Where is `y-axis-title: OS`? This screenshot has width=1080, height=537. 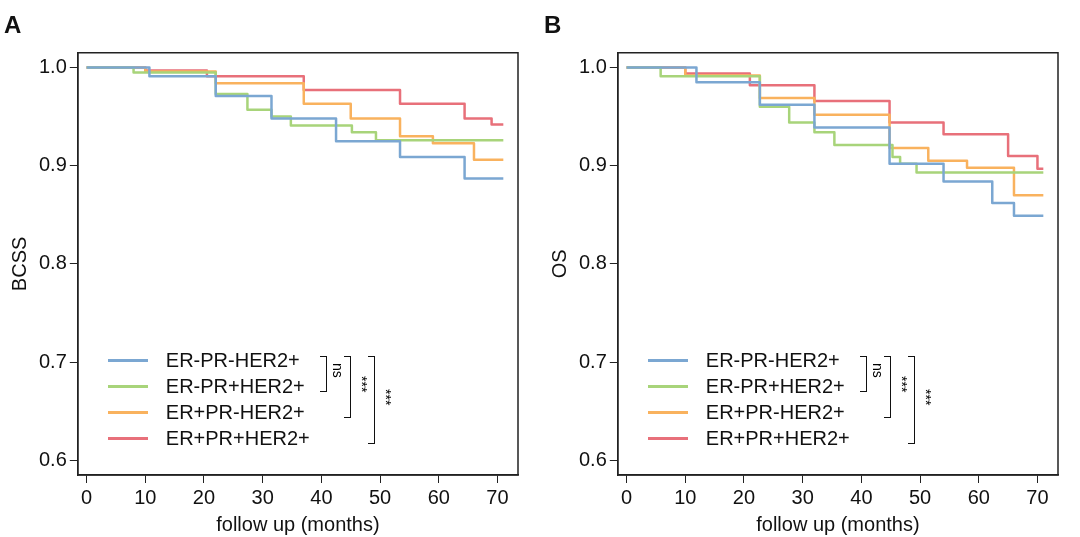 y-axis-title: OS is located at coordinates (558, 264).